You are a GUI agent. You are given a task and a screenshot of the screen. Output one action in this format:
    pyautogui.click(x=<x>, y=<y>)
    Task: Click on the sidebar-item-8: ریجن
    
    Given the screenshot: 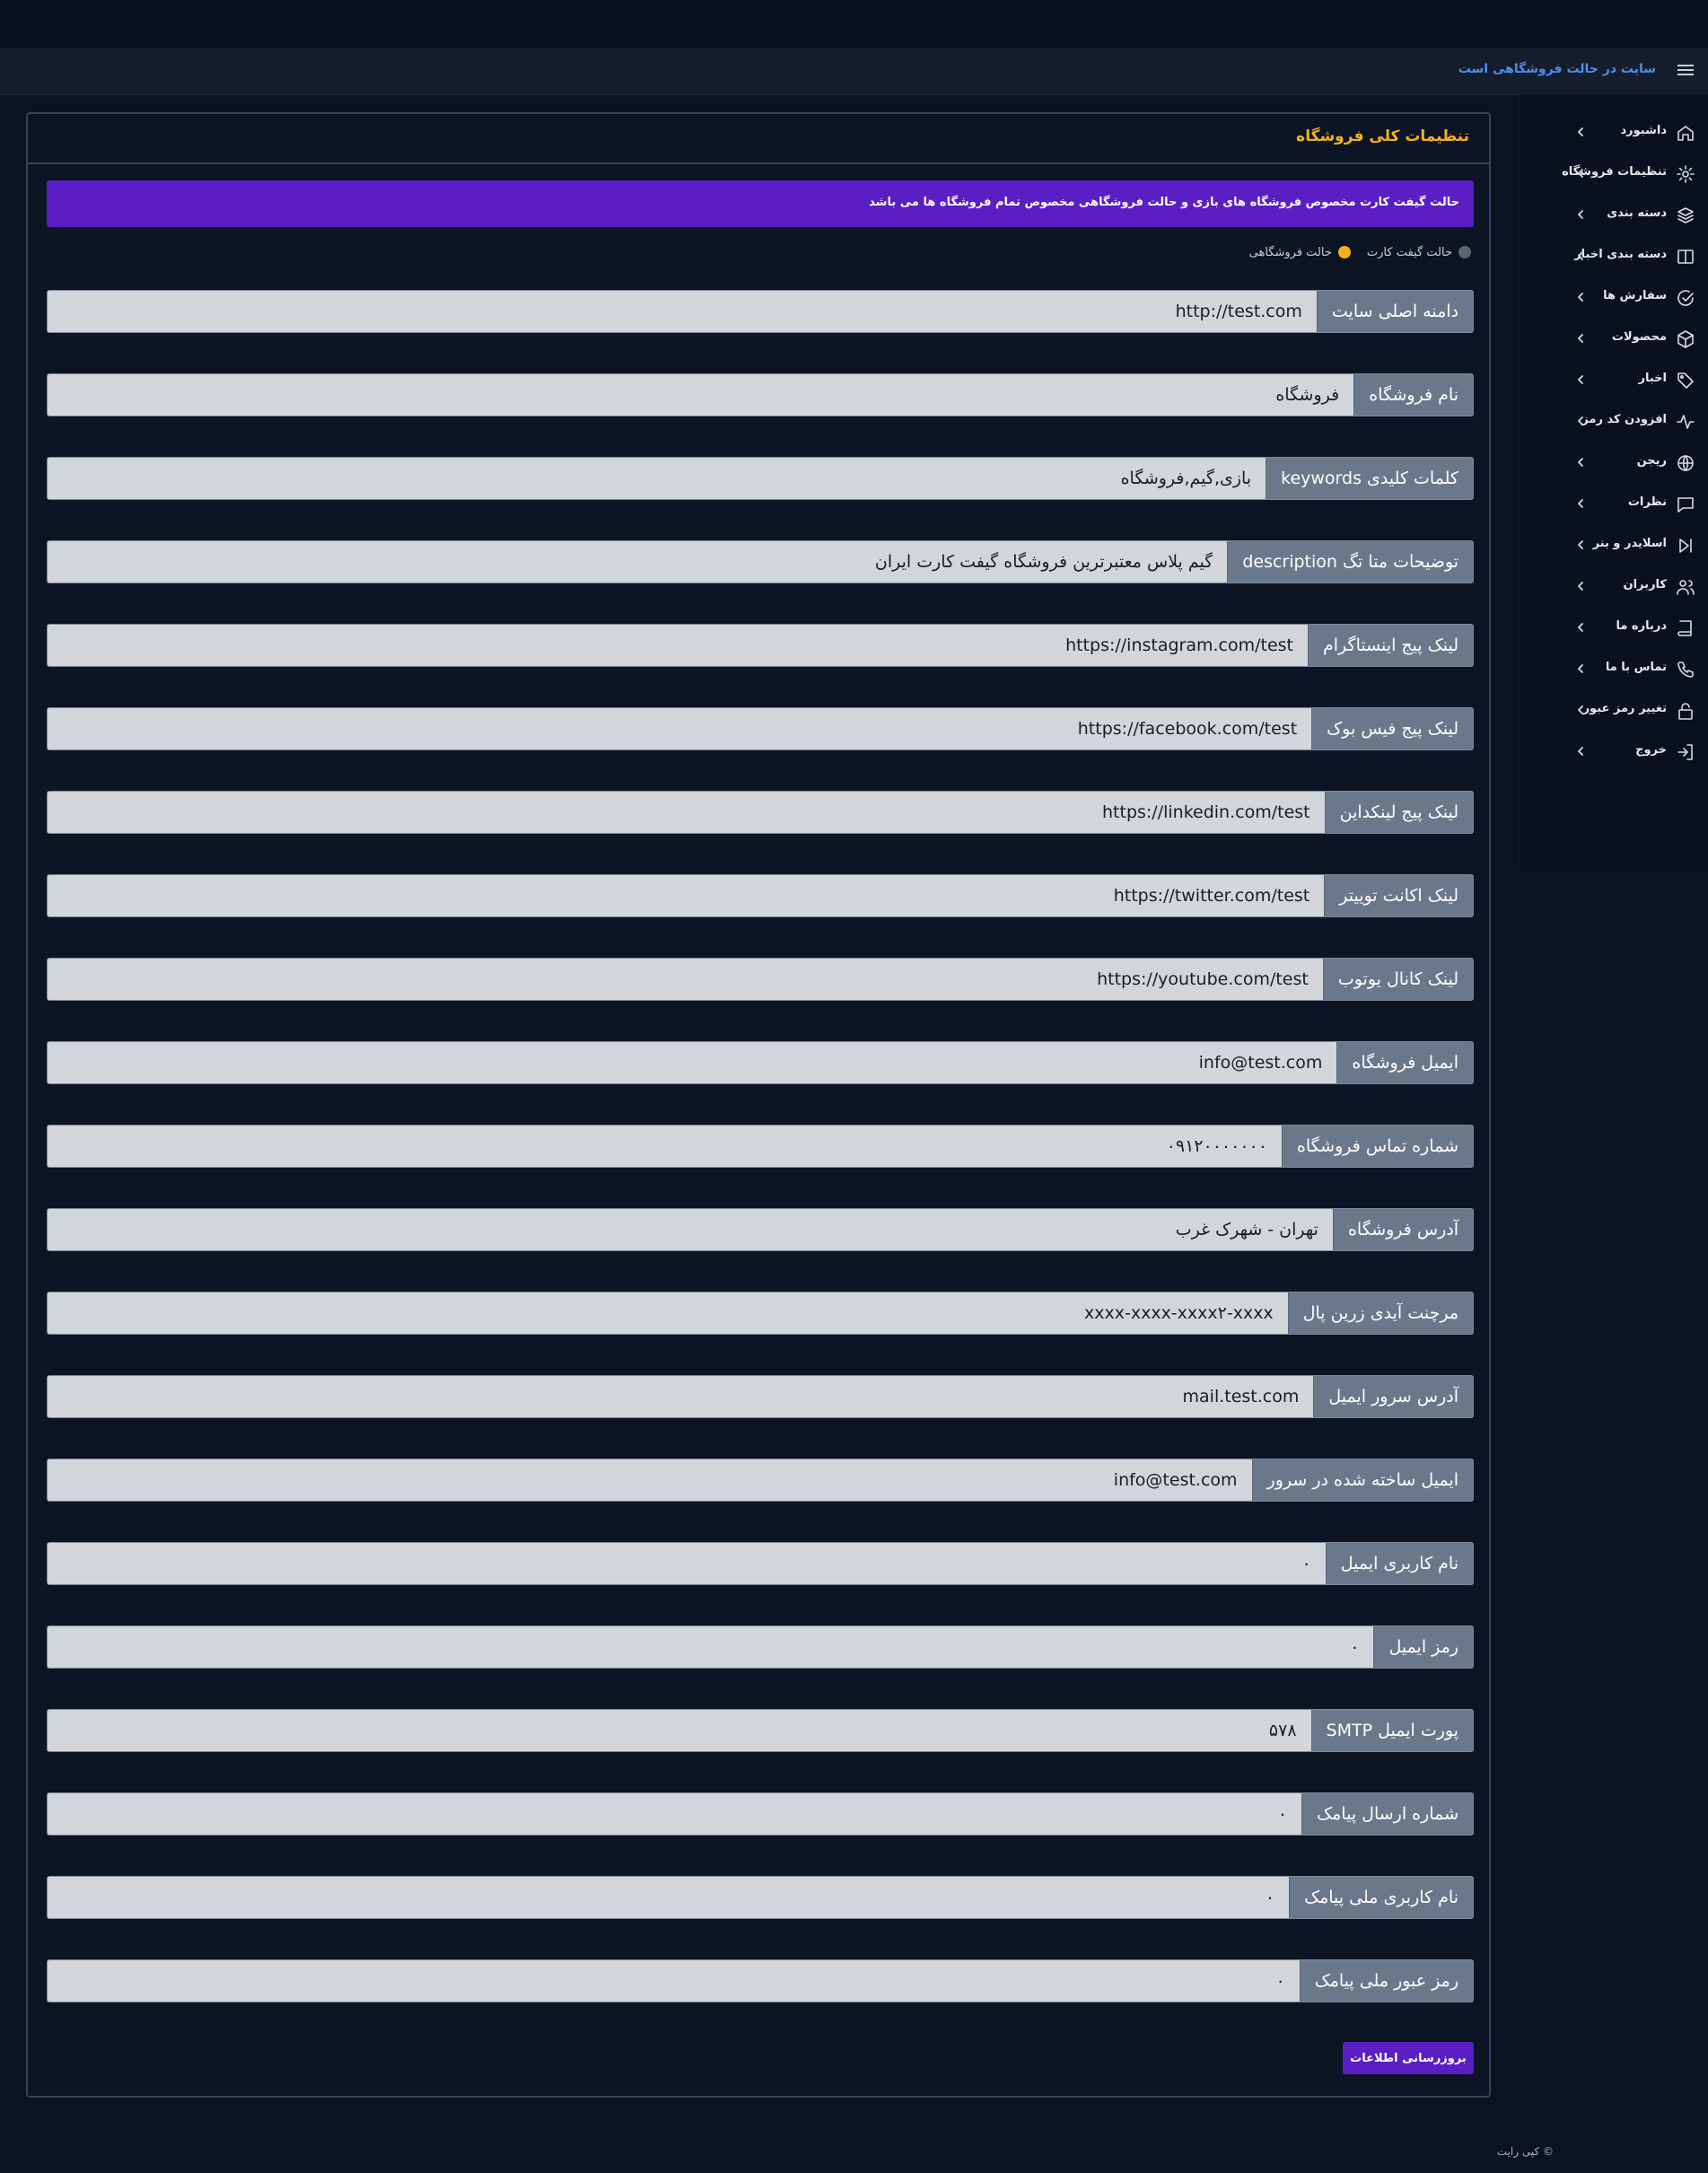 What is the action you would take?
    pyautogui.click(x=1614, y=463)
    